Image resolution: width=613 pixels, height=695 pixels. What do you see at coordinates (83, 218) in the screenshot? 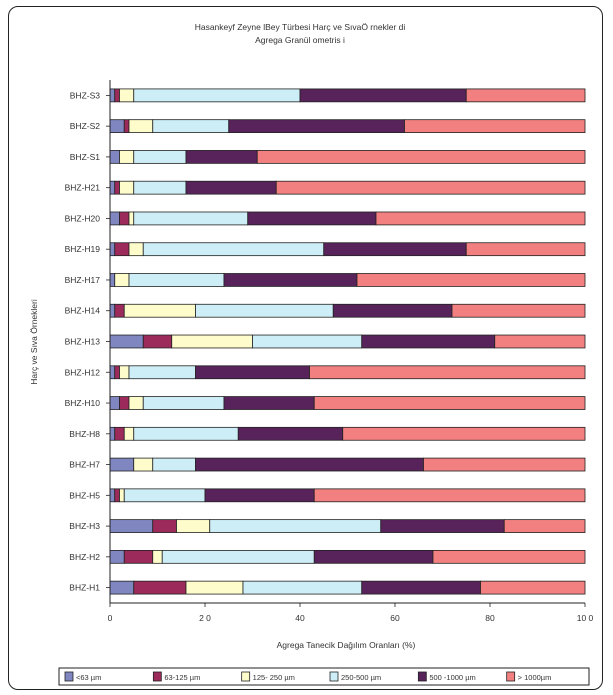
I see `y-tick-label: BHZ-H20` at bounding box center [83, 218].